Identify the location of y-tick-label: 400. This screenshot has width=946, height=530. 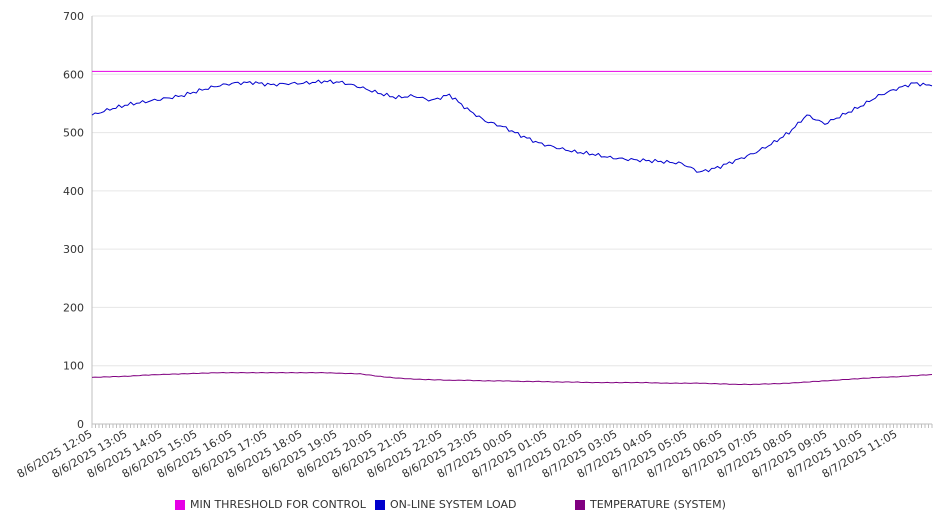
(73, 191).